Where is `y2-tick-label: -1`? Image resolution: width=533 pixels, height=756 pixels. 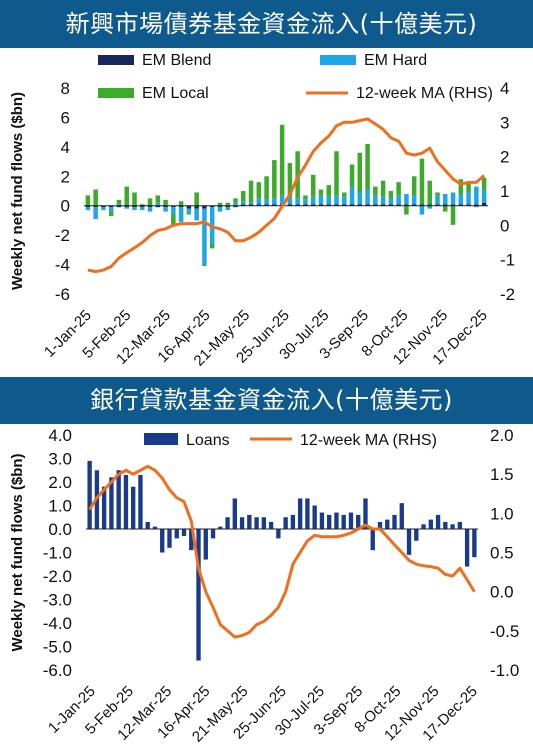
y2-tick-label: -1 is located at coordinates (507, 260).